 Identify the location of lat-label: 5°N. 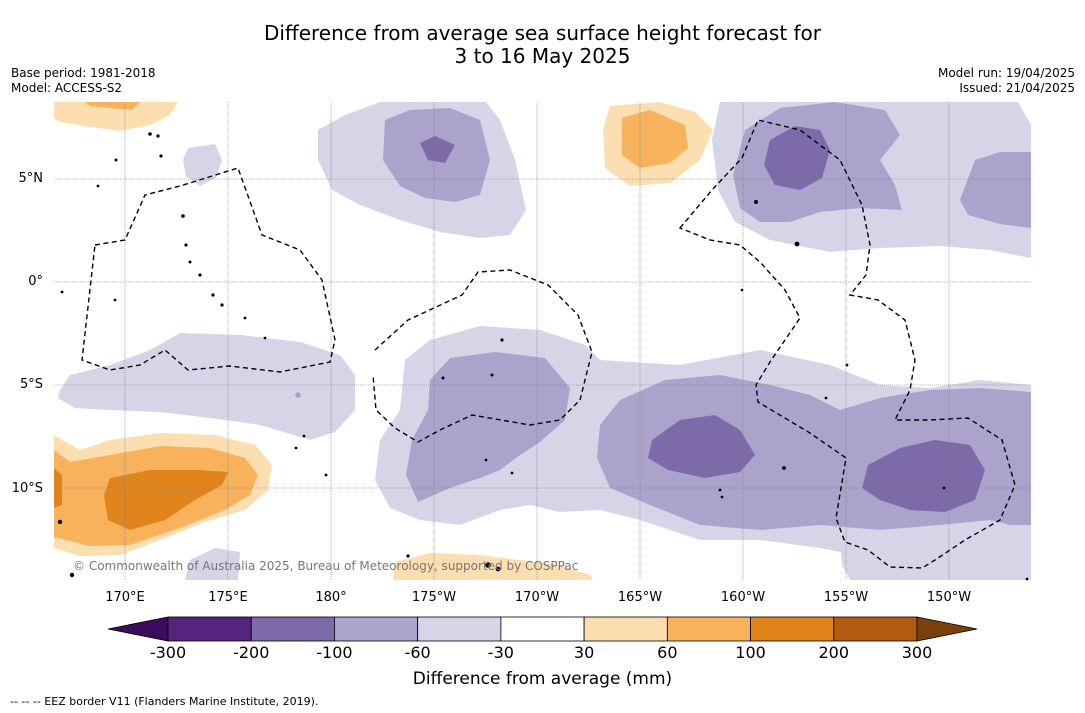
(31, 178).